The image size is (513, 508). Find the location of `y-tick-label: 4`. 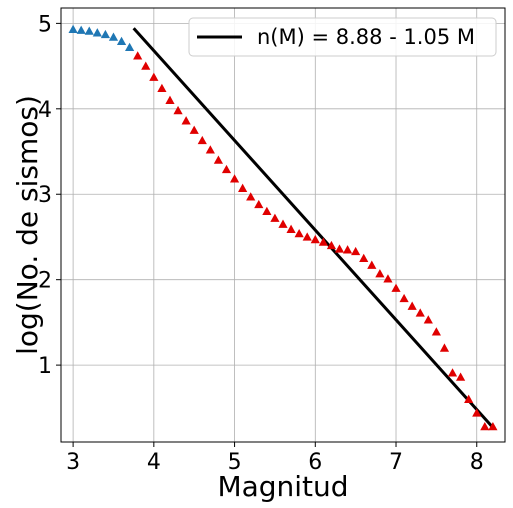

y-tick-label: 4 is located at coordinates (45, 110).